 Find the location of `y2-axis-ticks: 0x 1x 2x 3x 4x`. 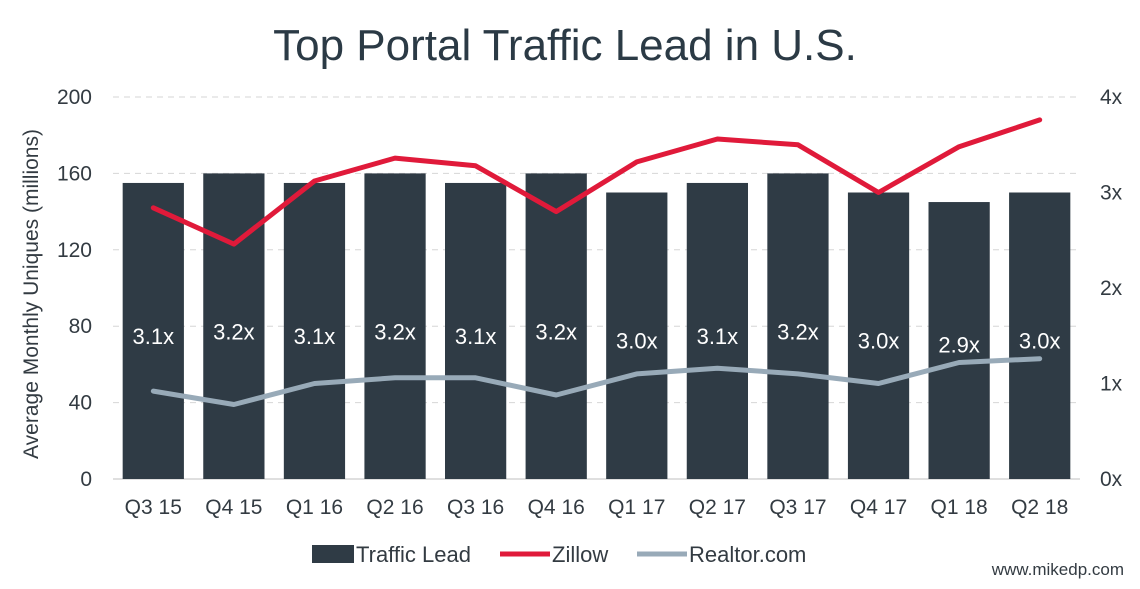

y2-axis-ticks: 0x 1x 2x 3x 4x is located at coordinates (1111, 288).